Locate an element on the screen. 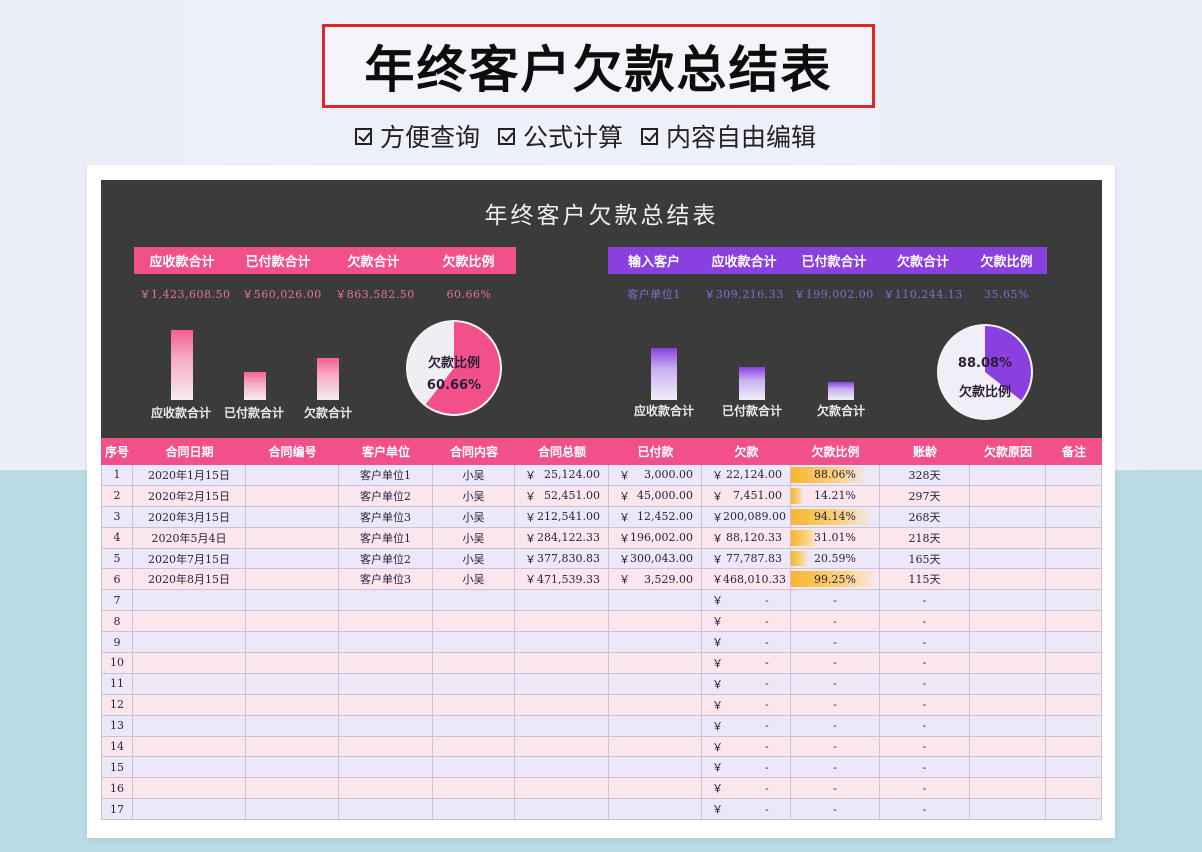 The height and width of the screenshot is (852, 1202). cell-no: 6 is located at coordinates (117, 580).